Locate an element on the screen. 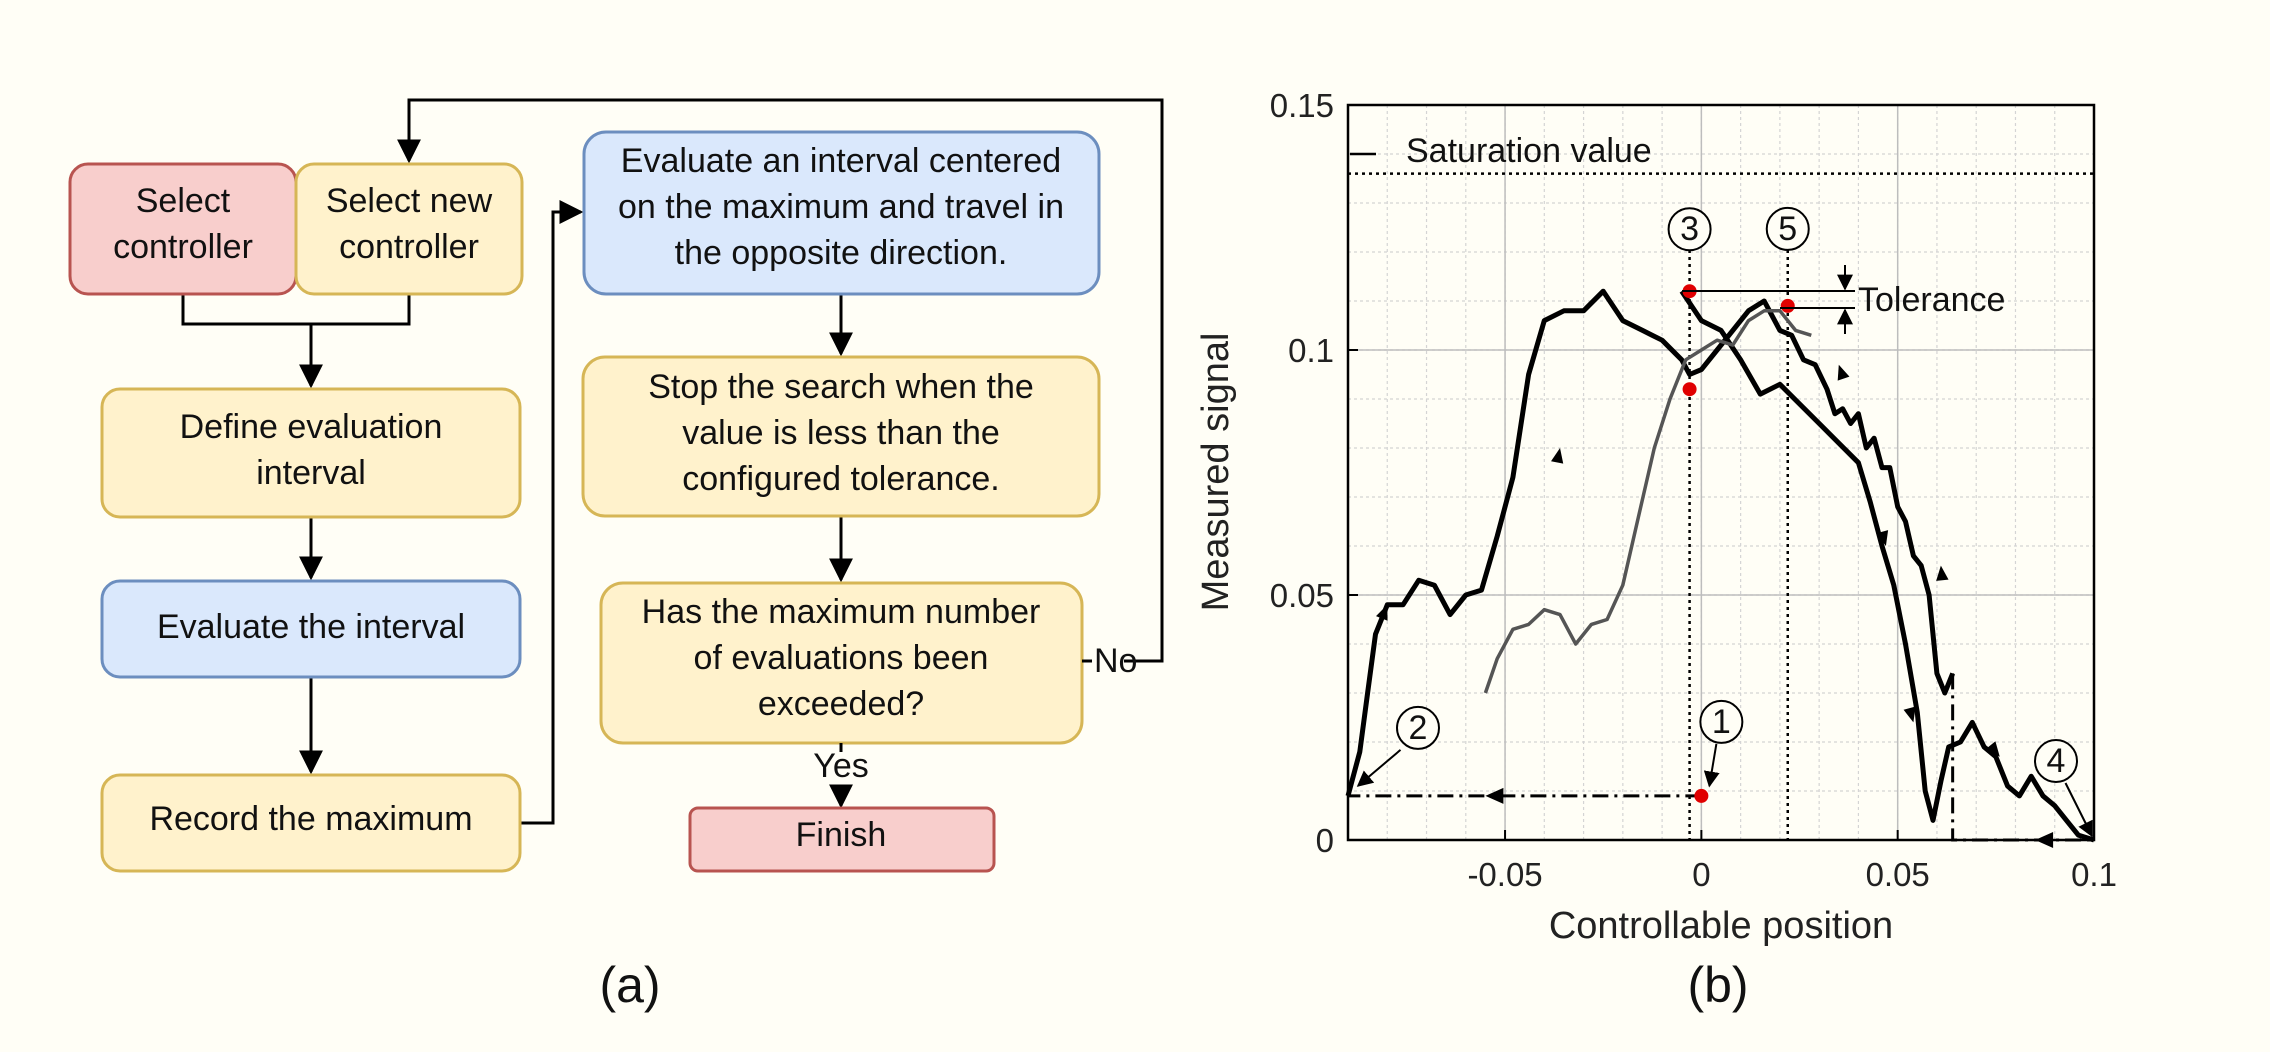  annotation-number-1: 1 is located at coordinates (1721, 722).